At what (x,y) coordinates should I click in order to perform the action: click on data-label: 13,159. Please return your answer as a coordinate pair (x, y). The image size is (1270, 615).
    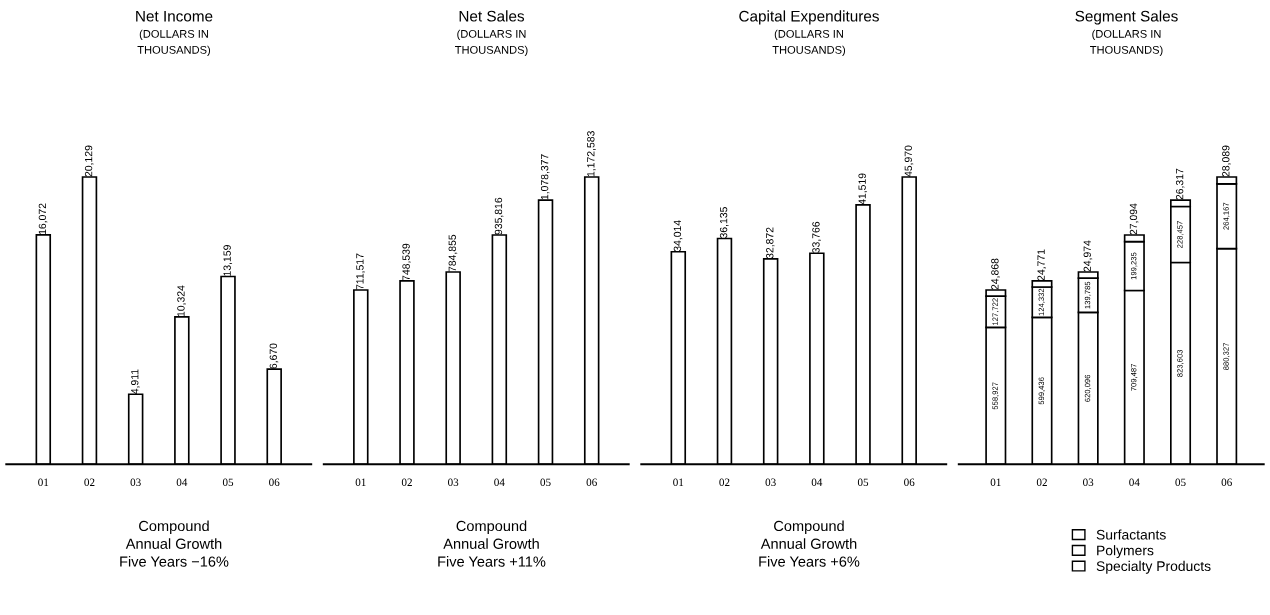
    Looking at the image, I should click on (228, 260).